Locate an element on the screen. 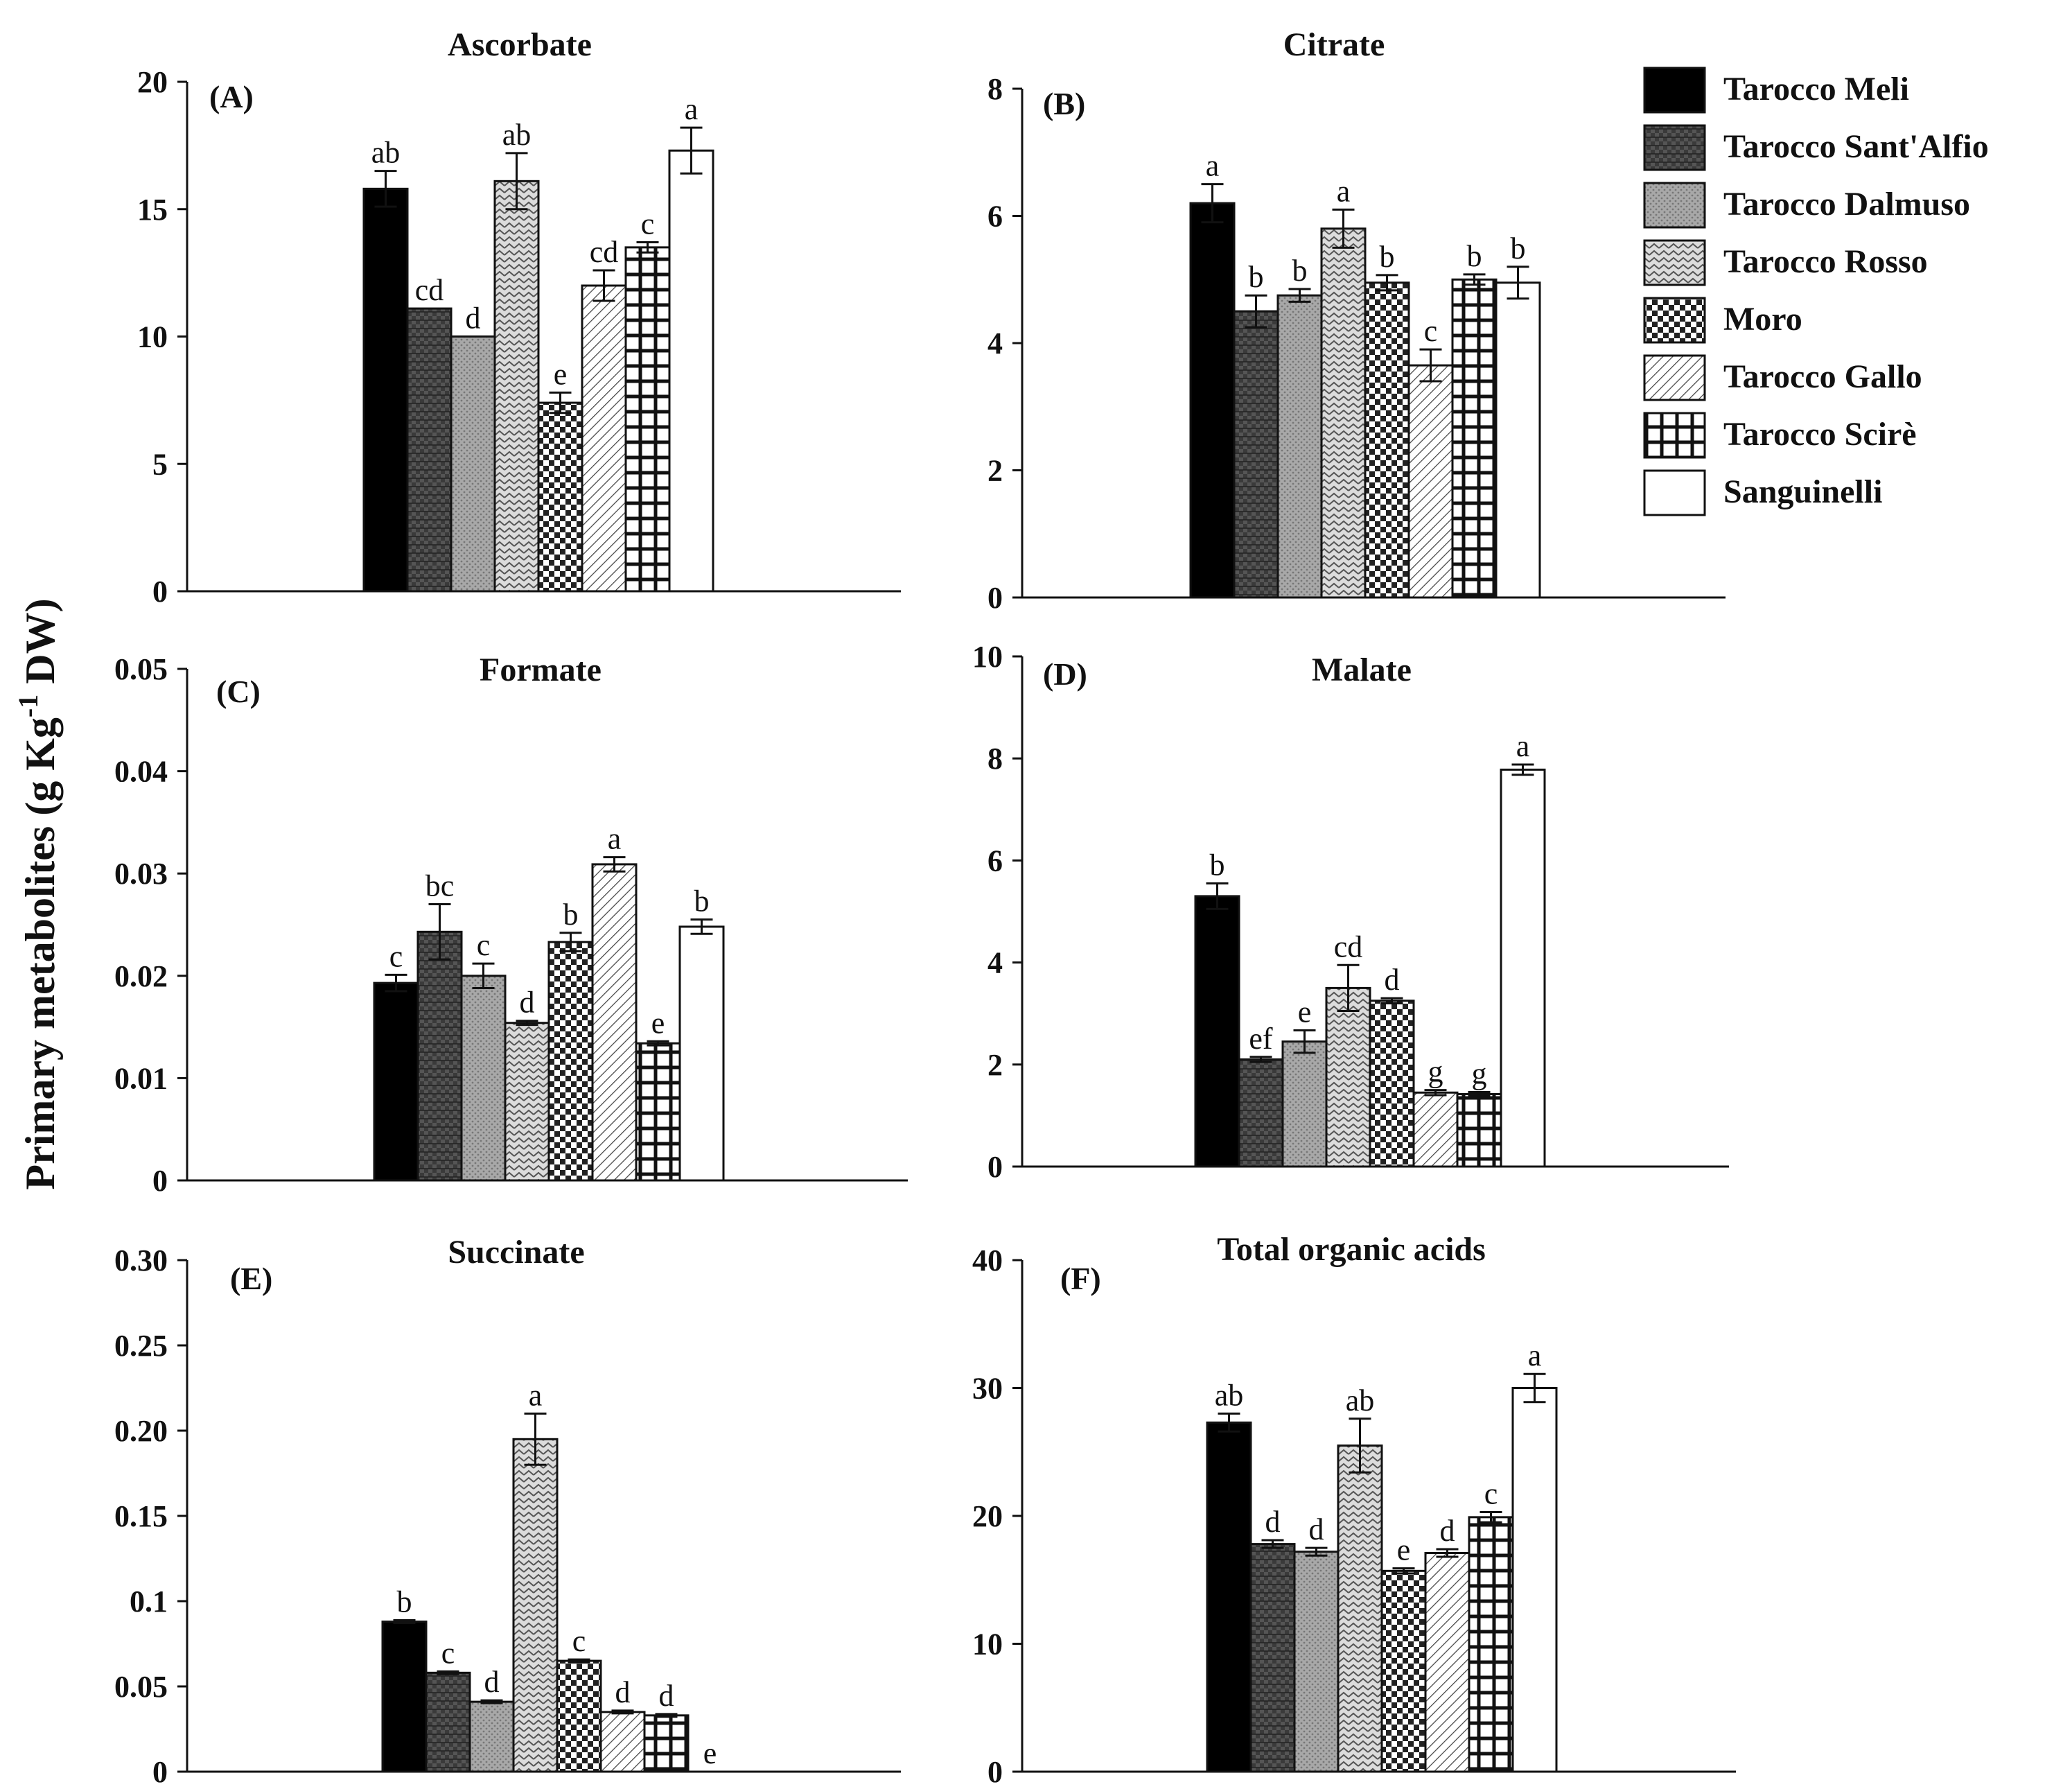  y-tick-label: 0.04 is located at coordinates (141, 772).